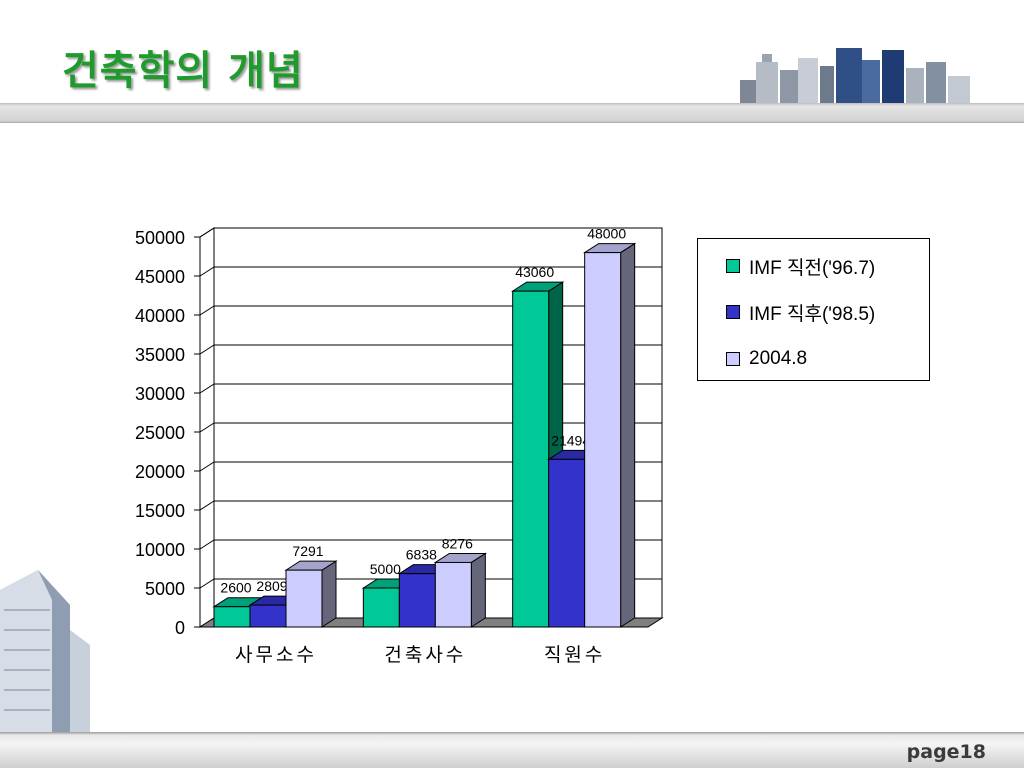  Describe the element at coordinates (778, 358) in the screenshot. I see `legend-label: 2004.8` at that location.